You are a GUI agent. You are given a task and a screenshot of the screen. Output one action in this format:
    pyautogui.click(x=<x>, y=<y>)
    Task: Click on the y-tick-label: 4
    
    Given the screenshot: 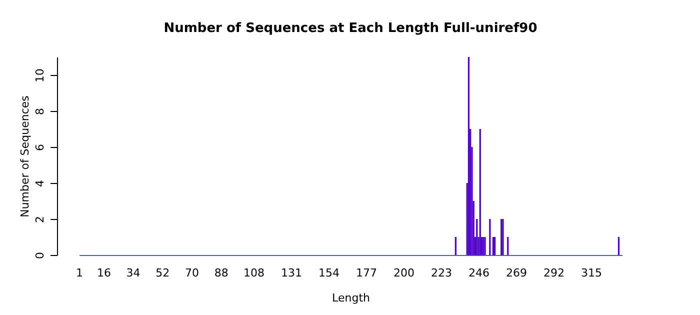 What is the action you would take?
    pyautogui.click(x=40, y=183)
    